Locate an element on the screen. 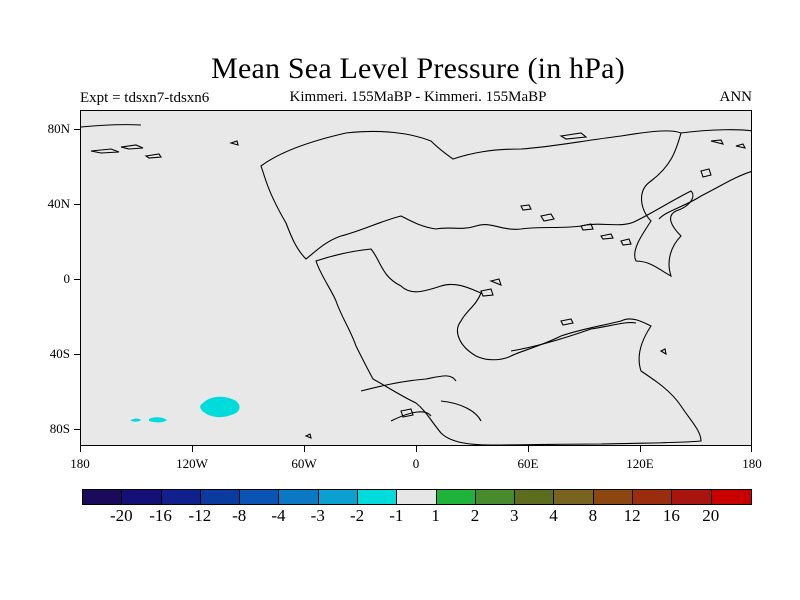 Image resolution: width=800 pixels, height=600 pixels. lat-label-40s: 40S is located at coordinates (59, 353).